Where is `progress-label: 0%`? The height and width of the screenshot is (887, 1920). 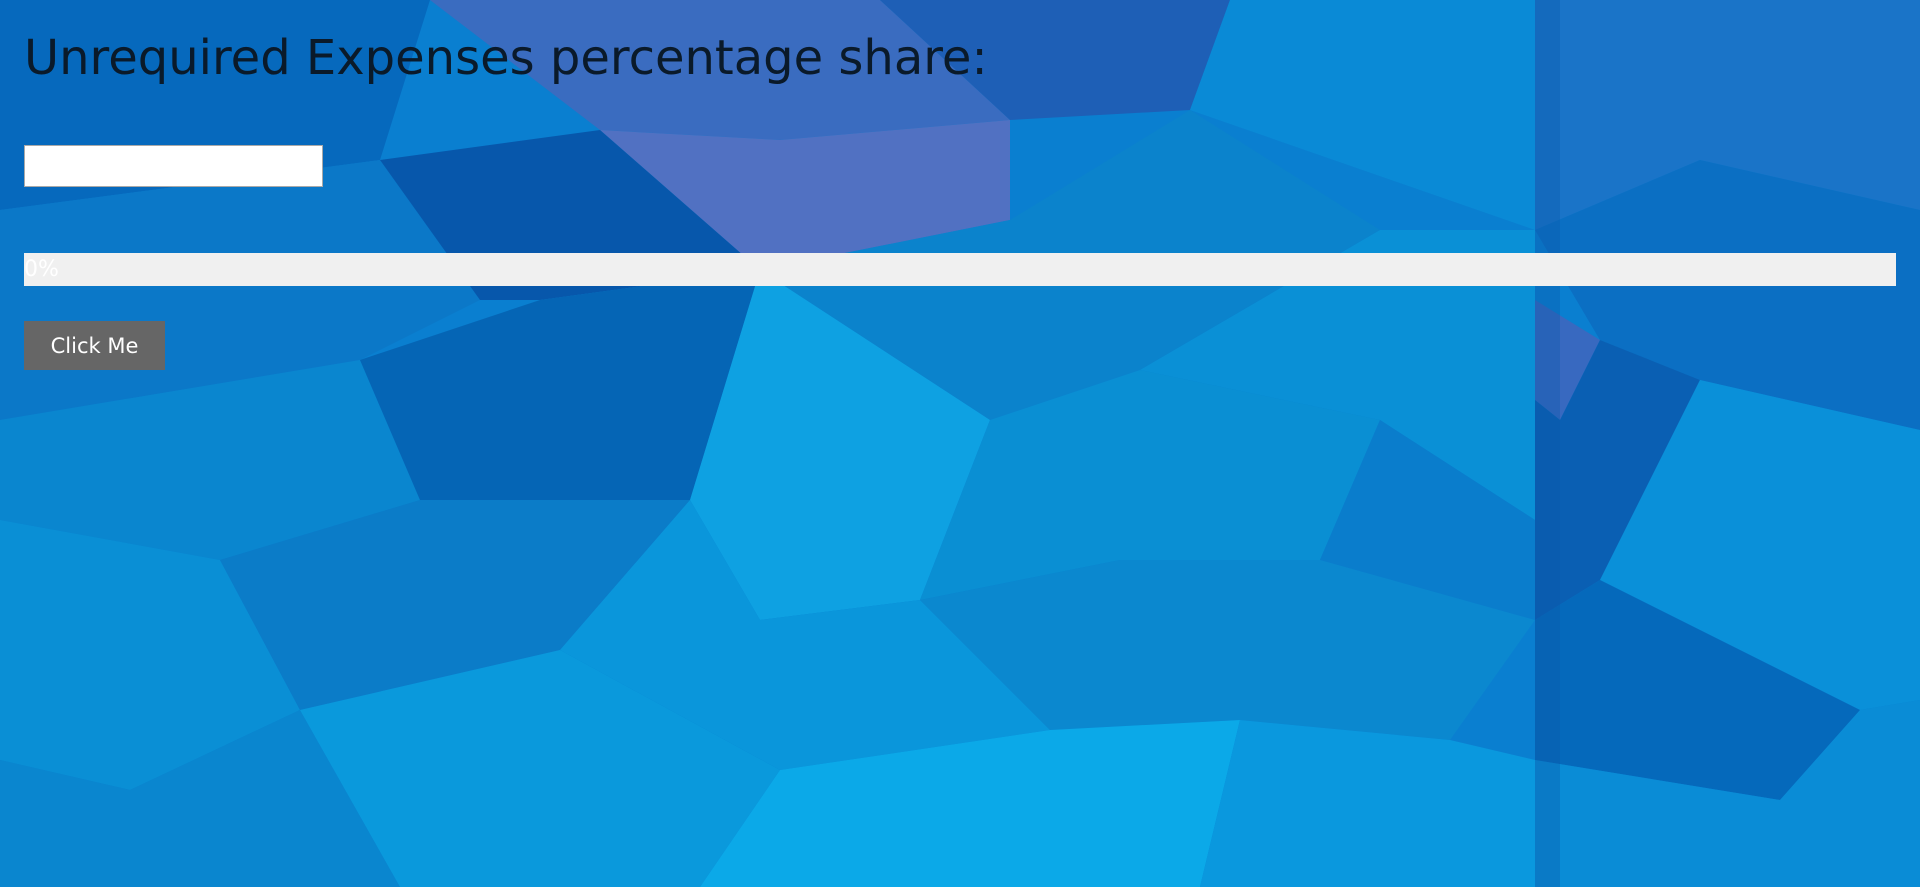 progress-label: 0% is located at coordinates (41, 269).